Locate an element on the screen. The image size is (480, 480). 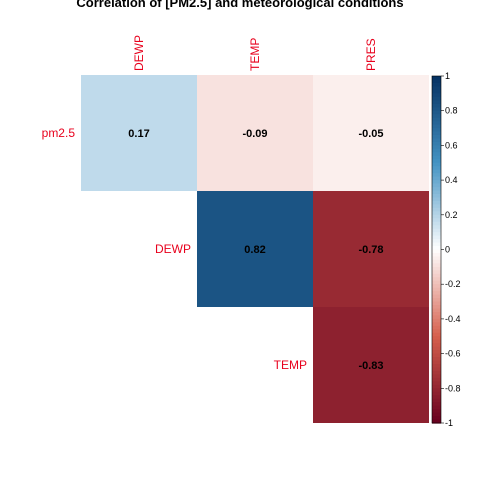
colorbar-tick-label: 1 is located at coordinates (447, 76).